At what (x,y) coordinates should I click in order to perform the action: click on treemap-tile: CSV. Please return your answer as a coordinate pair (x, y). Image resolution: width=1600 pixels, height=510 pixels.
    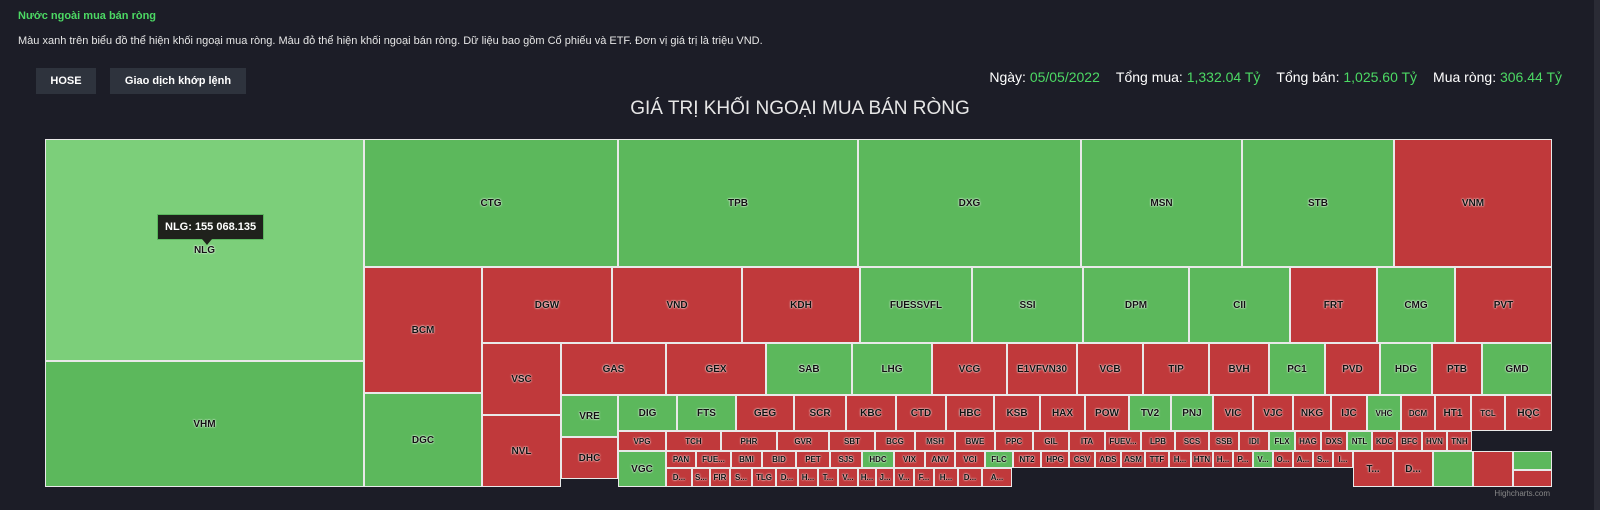
    Looking at the image, I should click on (1082, 459).